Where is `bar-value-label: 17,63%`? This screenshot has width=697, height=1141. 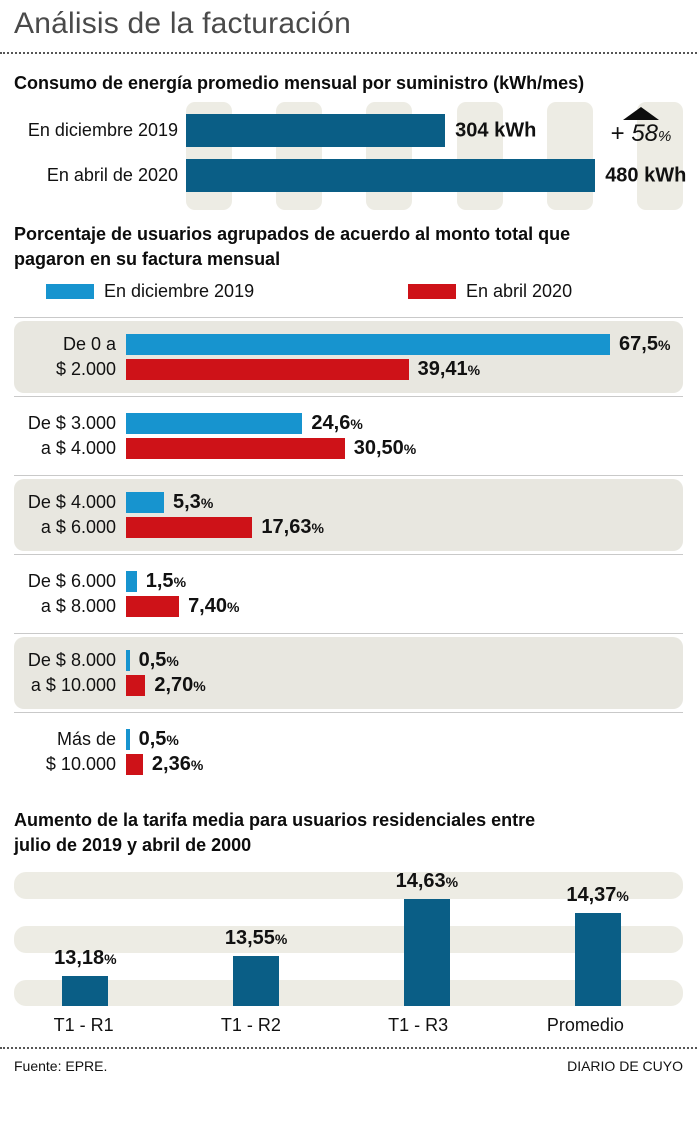
bar-value-label: 17,63% is located at coordinates (292, 526).